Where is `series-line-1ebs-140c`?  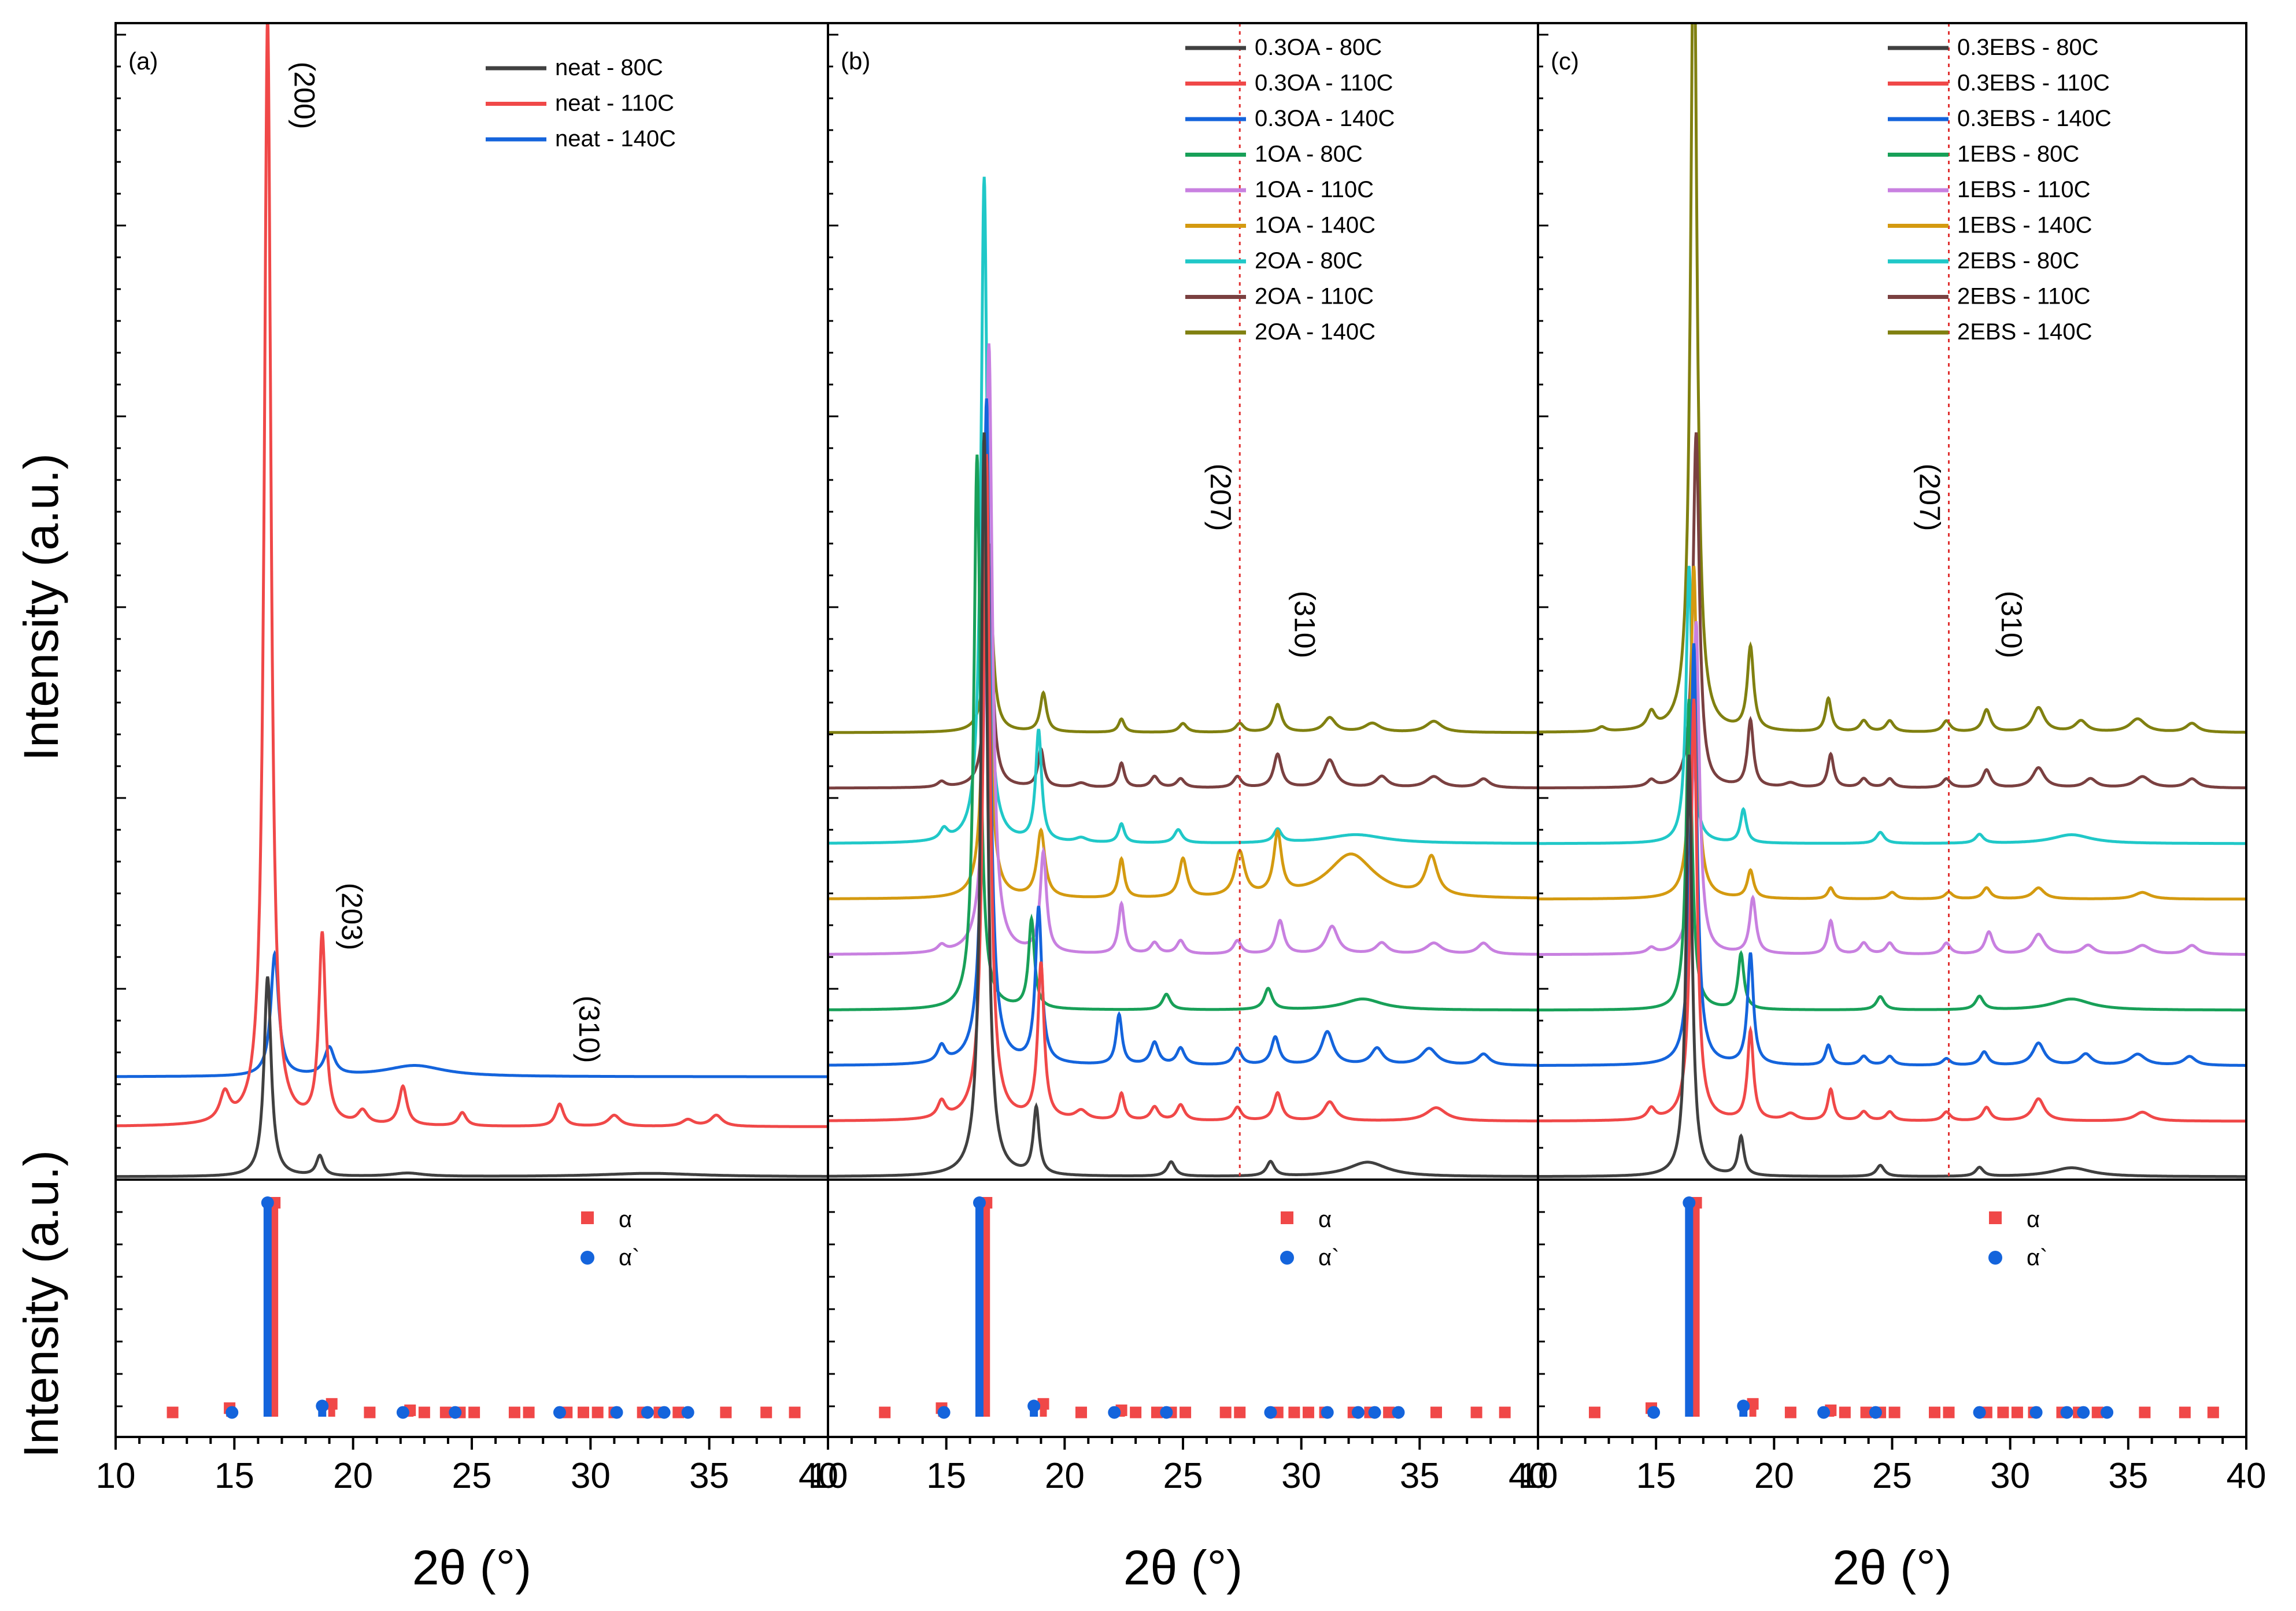 series-line-1ebs-140c is located at coordinates (1892, 733).